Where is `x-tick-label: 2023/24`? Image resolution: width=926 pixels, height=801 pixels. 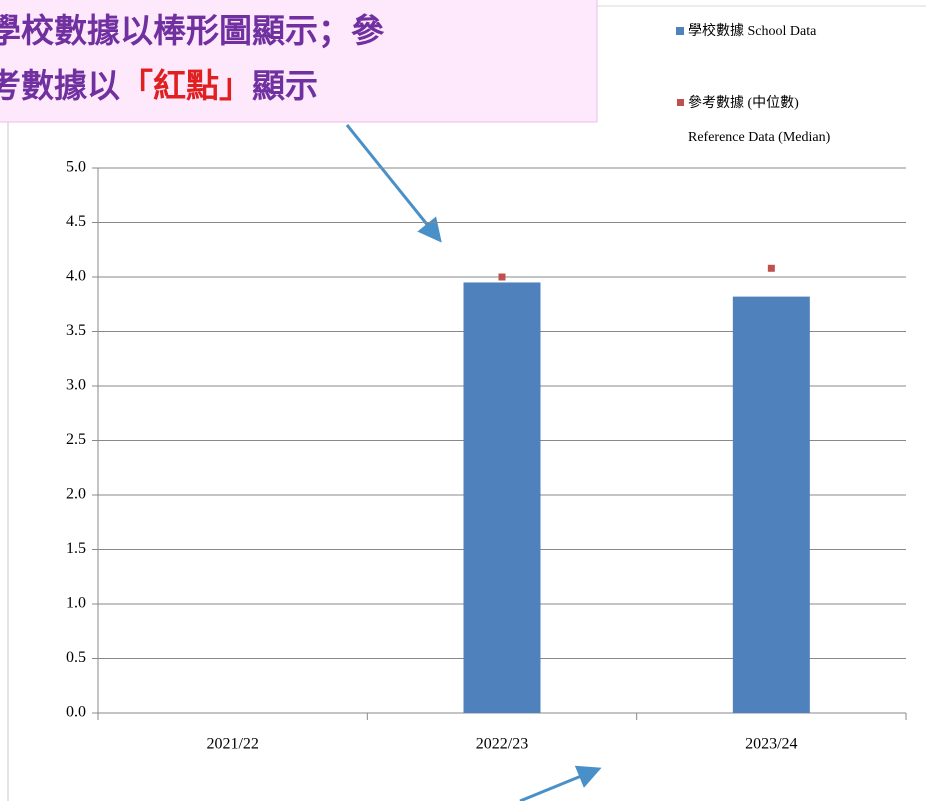 x-tick-label: 2023/24 is located at coordinates (771, 744).